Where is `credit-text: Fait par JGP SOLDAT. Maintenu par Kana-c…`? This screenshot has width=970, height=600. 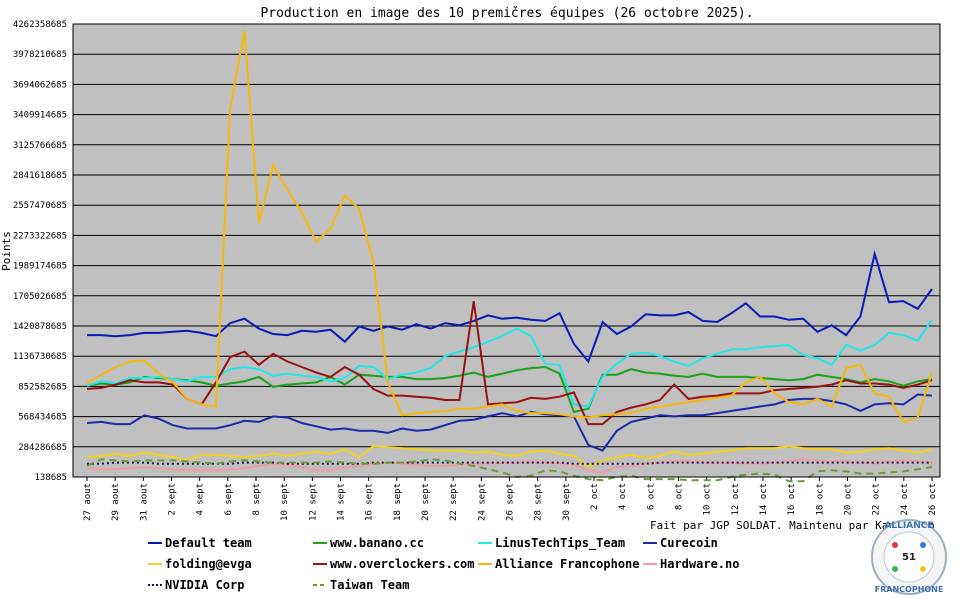
credit-text: Fait par JGP SOLDAT. Maintenu par Kana-c… is located at coordinates (792, 525).